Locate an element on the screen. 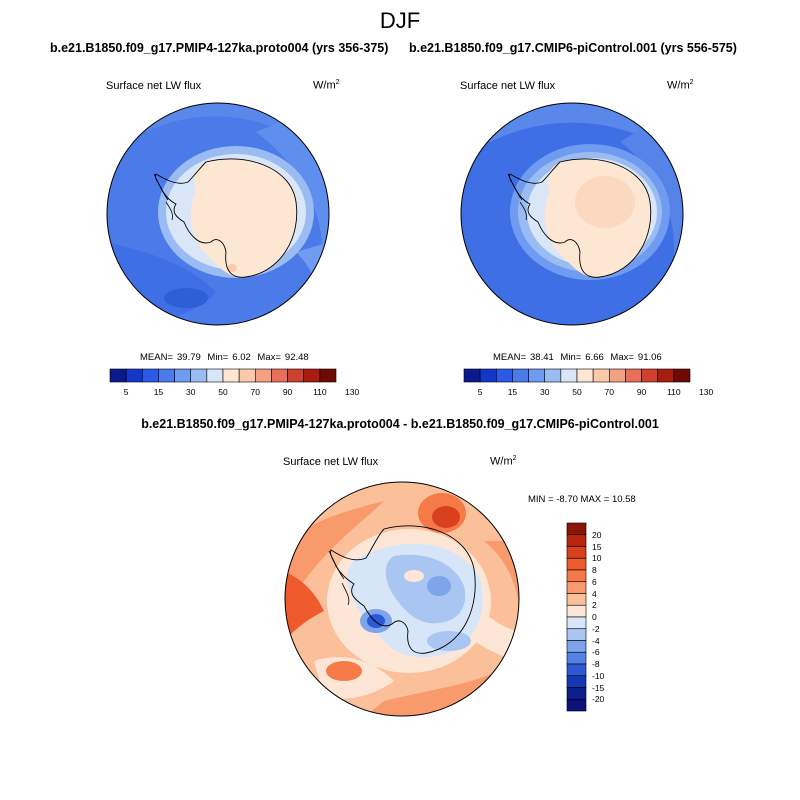 This screenshot has width=800, height=800. panel-diff-colorbar-tick-label: -10 is located at coordinates (598, 675).